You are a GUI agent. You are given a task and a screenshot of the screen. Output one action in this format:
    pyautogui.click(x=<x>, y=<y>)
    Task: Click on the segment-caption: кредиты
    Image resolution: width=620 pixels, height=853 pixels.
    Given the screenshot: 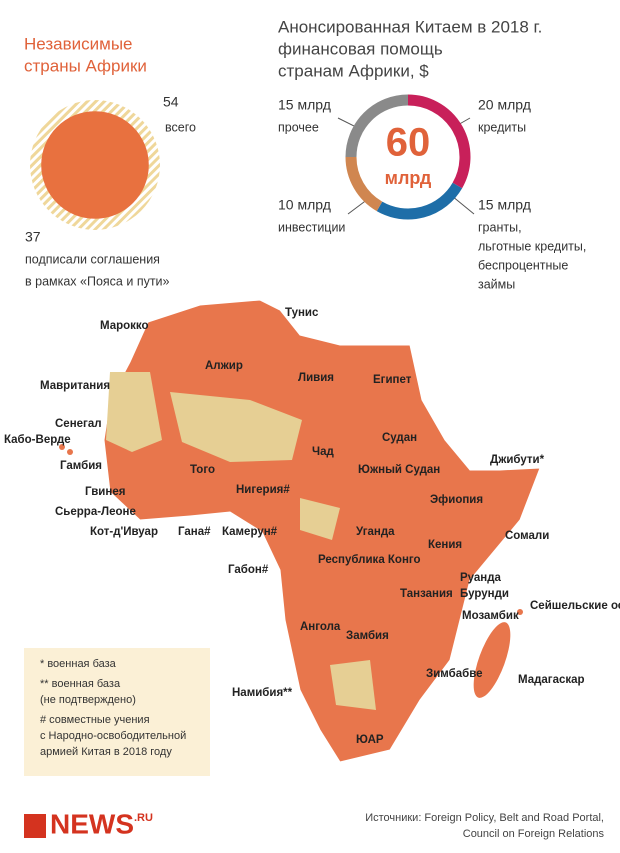 What is the action you would take?
    pyautogui.click(x=502, y=127)
    